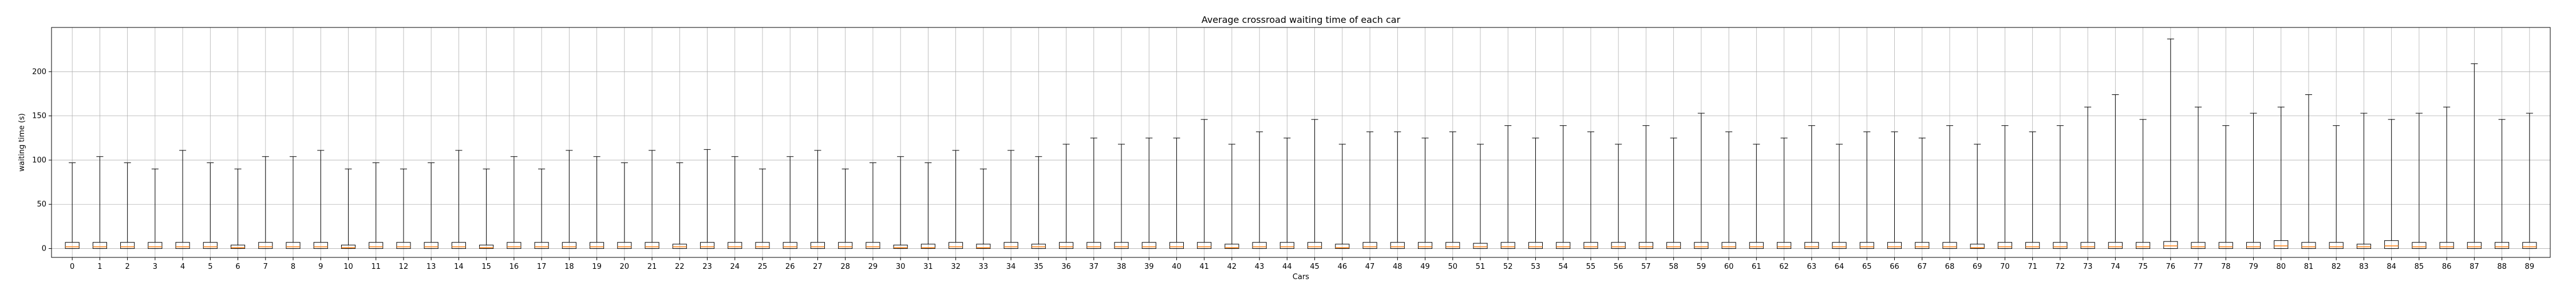  I want to click on x-tick-label: 33, so click(984, 267).